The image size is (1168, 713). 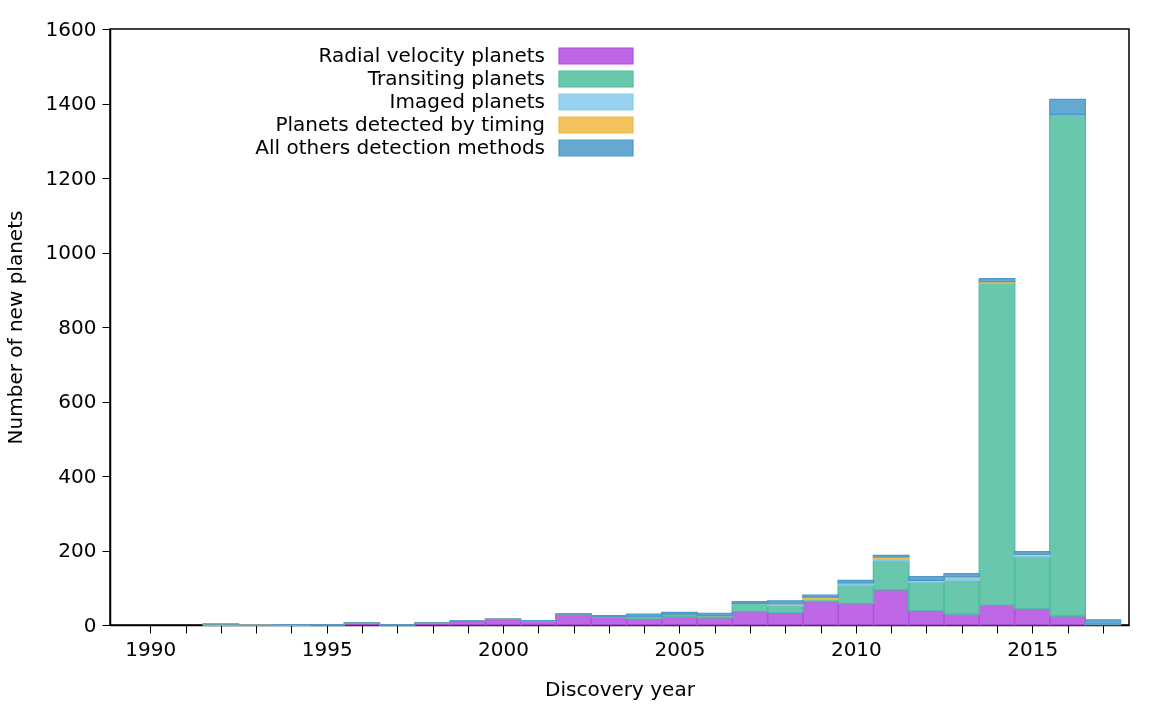 What do you see at coordinates (71, 103) in the screenshot?
I see `y-tick-label: 1400` at bounding box center [71, 103].